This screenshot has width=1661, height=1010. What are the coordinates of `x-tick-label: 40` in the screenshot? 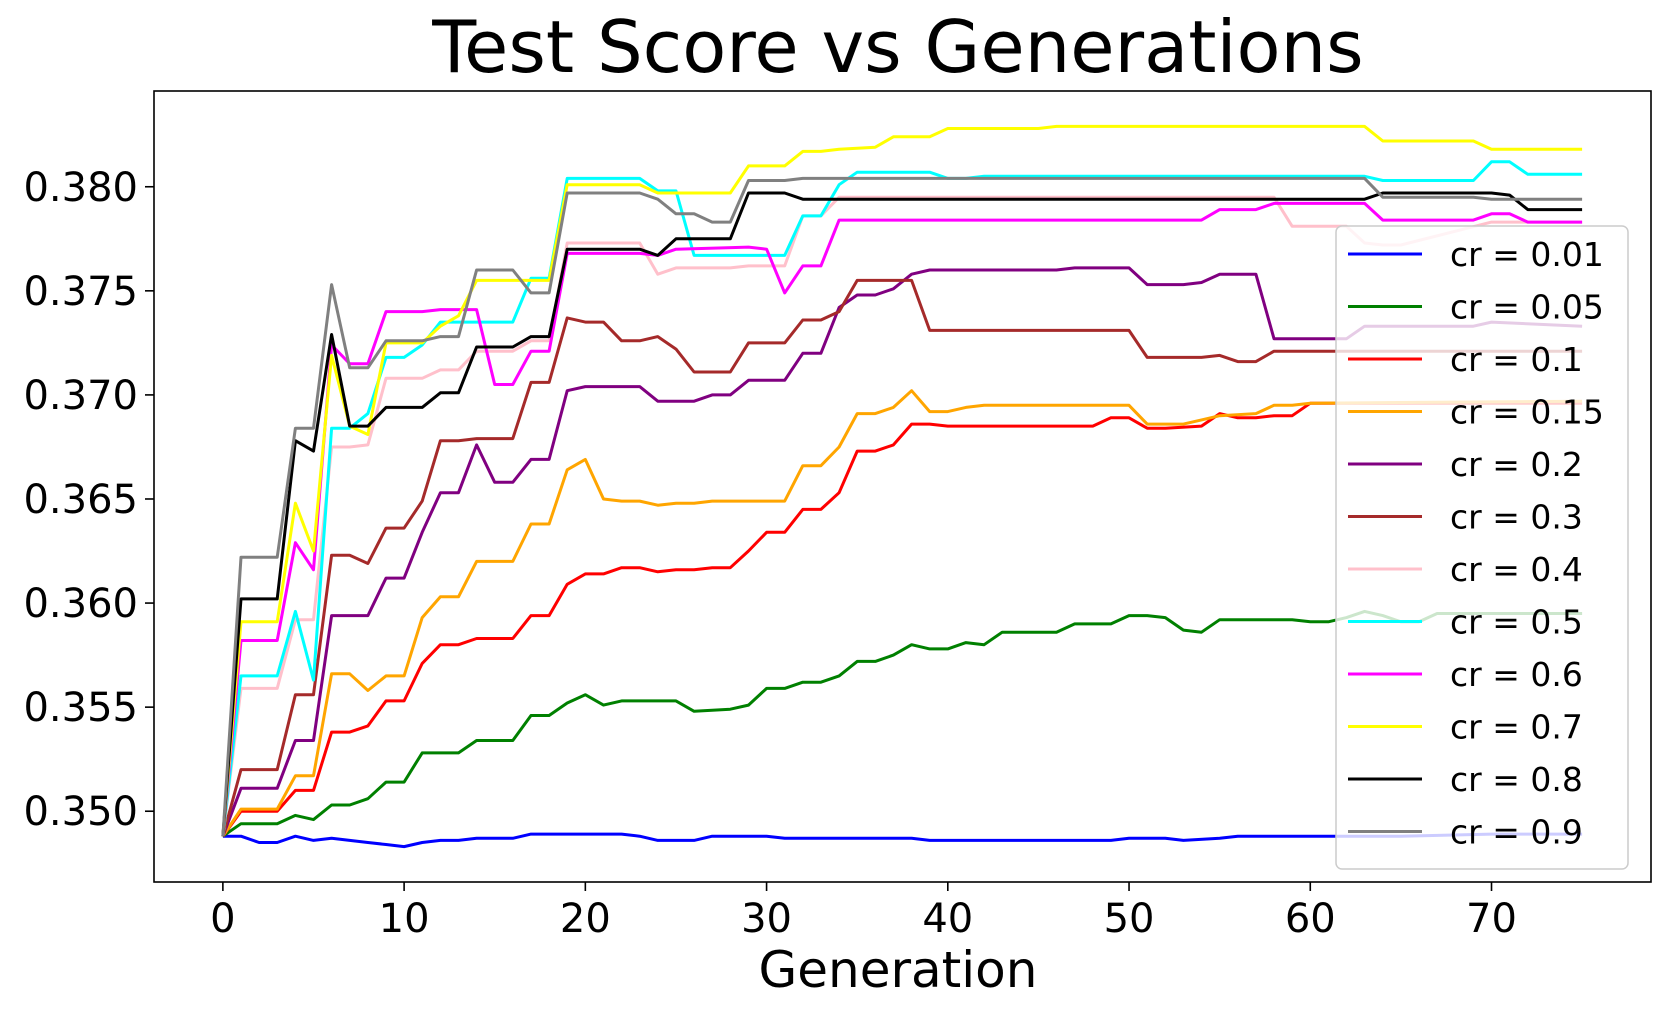 It's located at (947, 919).